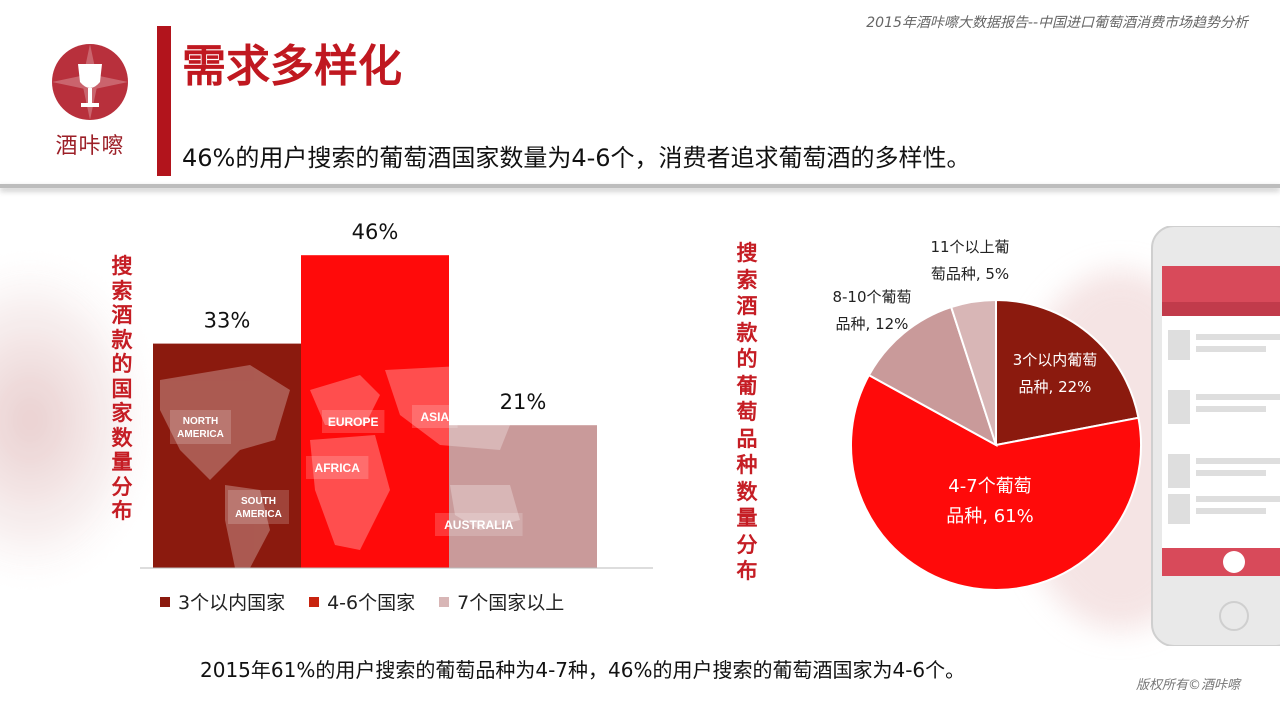 Image resolution: width=1280 pixels, height=720 pixels. I want to click on bar-chart-title: 搜索酒款的国家数量分布, so click(122, 388).